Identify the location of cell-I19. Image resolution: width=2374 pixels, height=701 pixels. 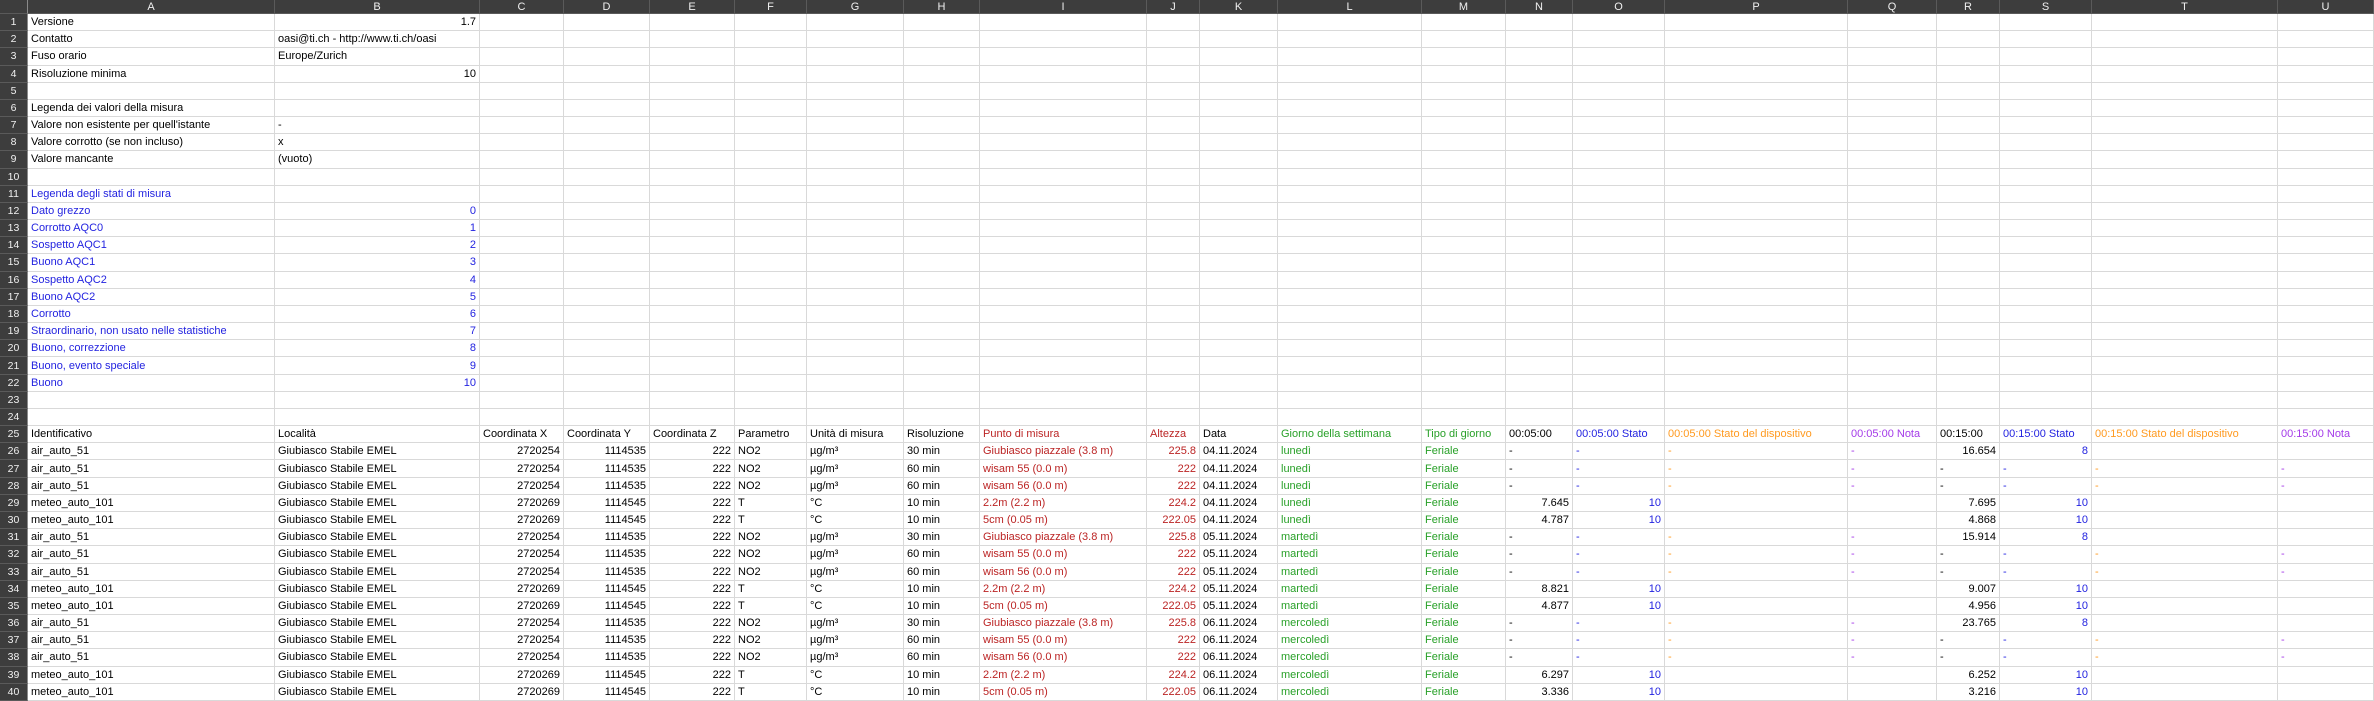
(1063, 332).